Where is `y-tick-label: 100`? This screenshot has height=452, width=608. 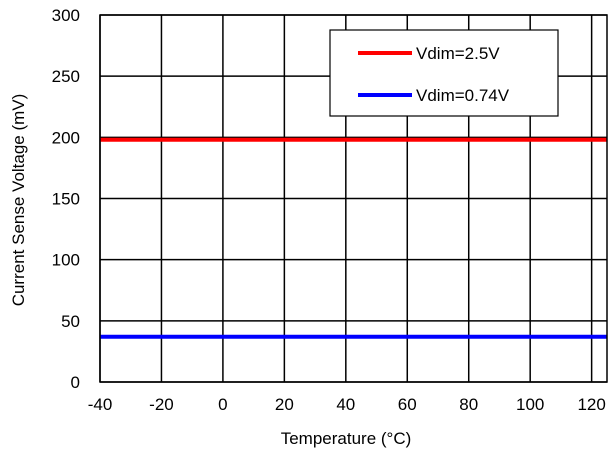 y-tick-label: 100 is located at coordinates (66, 260).